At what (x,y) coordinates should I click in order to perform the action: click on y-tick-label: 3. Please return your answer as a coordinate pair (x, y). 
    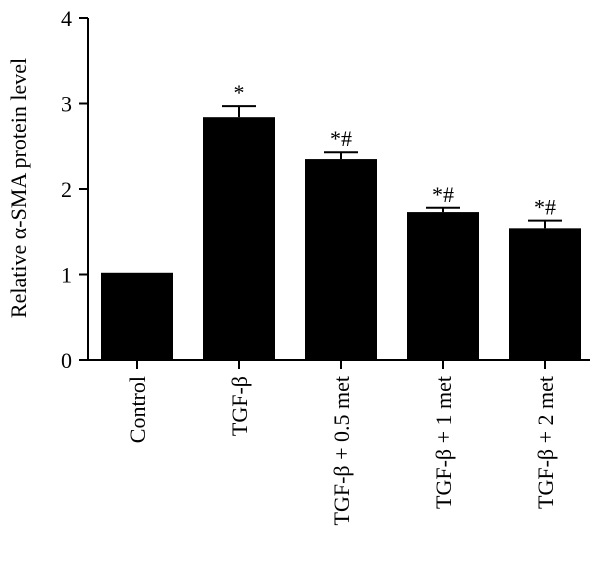
    Looking at the image, I should click on (66, 104).